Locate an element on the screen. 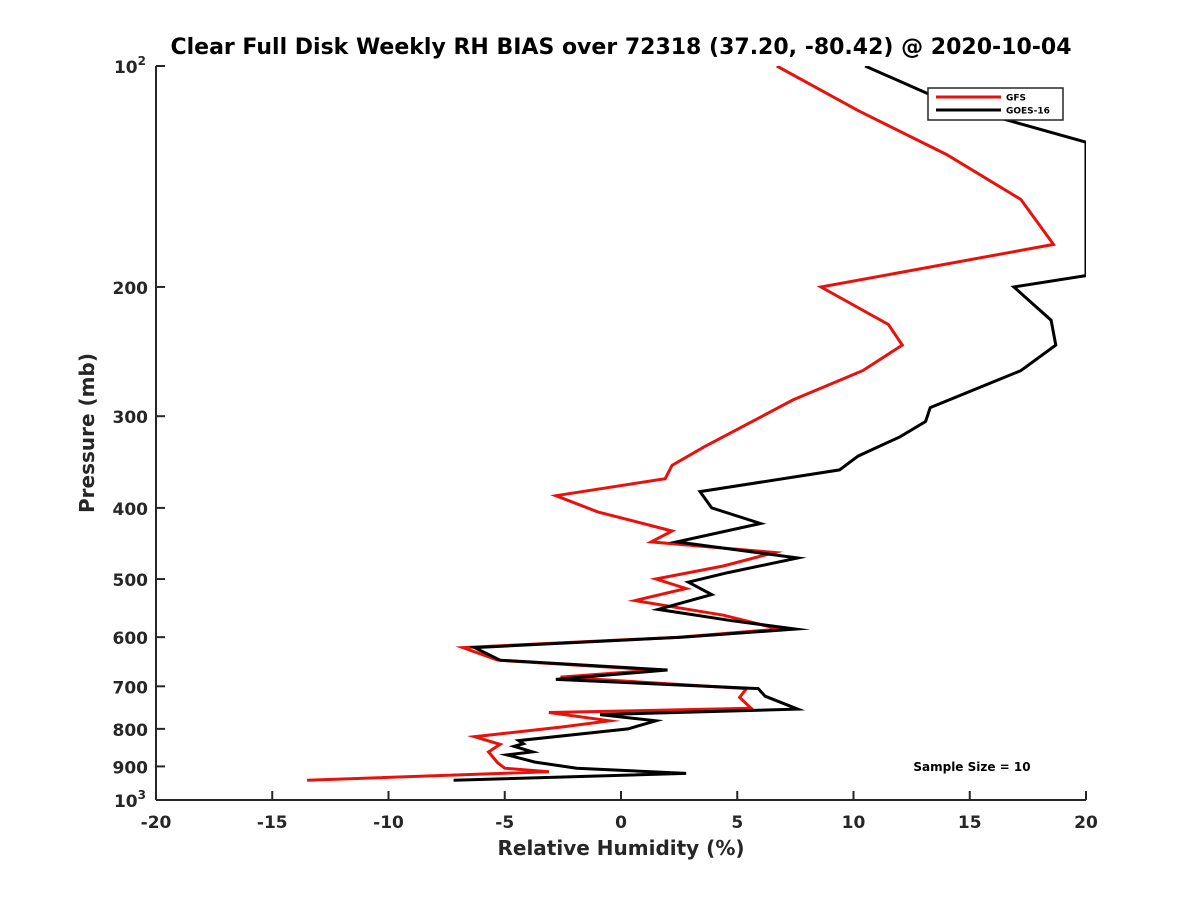 The width and height of the screenshot is (1200, 900). legend-box is located at coordinates (995, 104).